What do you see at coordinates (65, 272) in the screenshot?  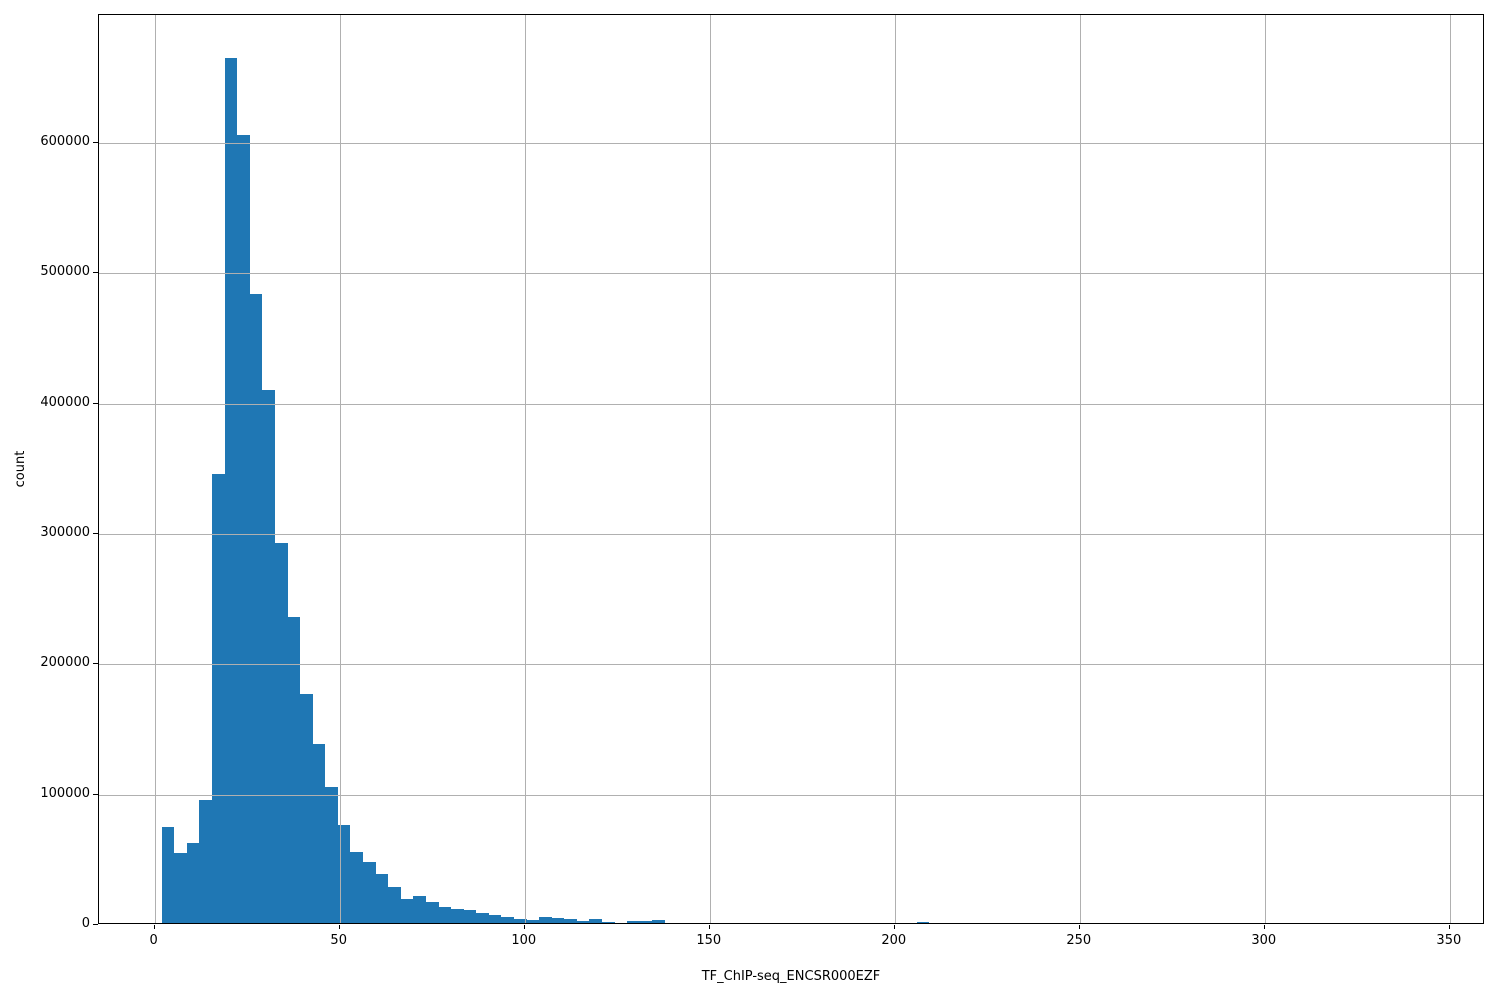 I see `y-tick-label: 500000` at bounding box center [65, 272].